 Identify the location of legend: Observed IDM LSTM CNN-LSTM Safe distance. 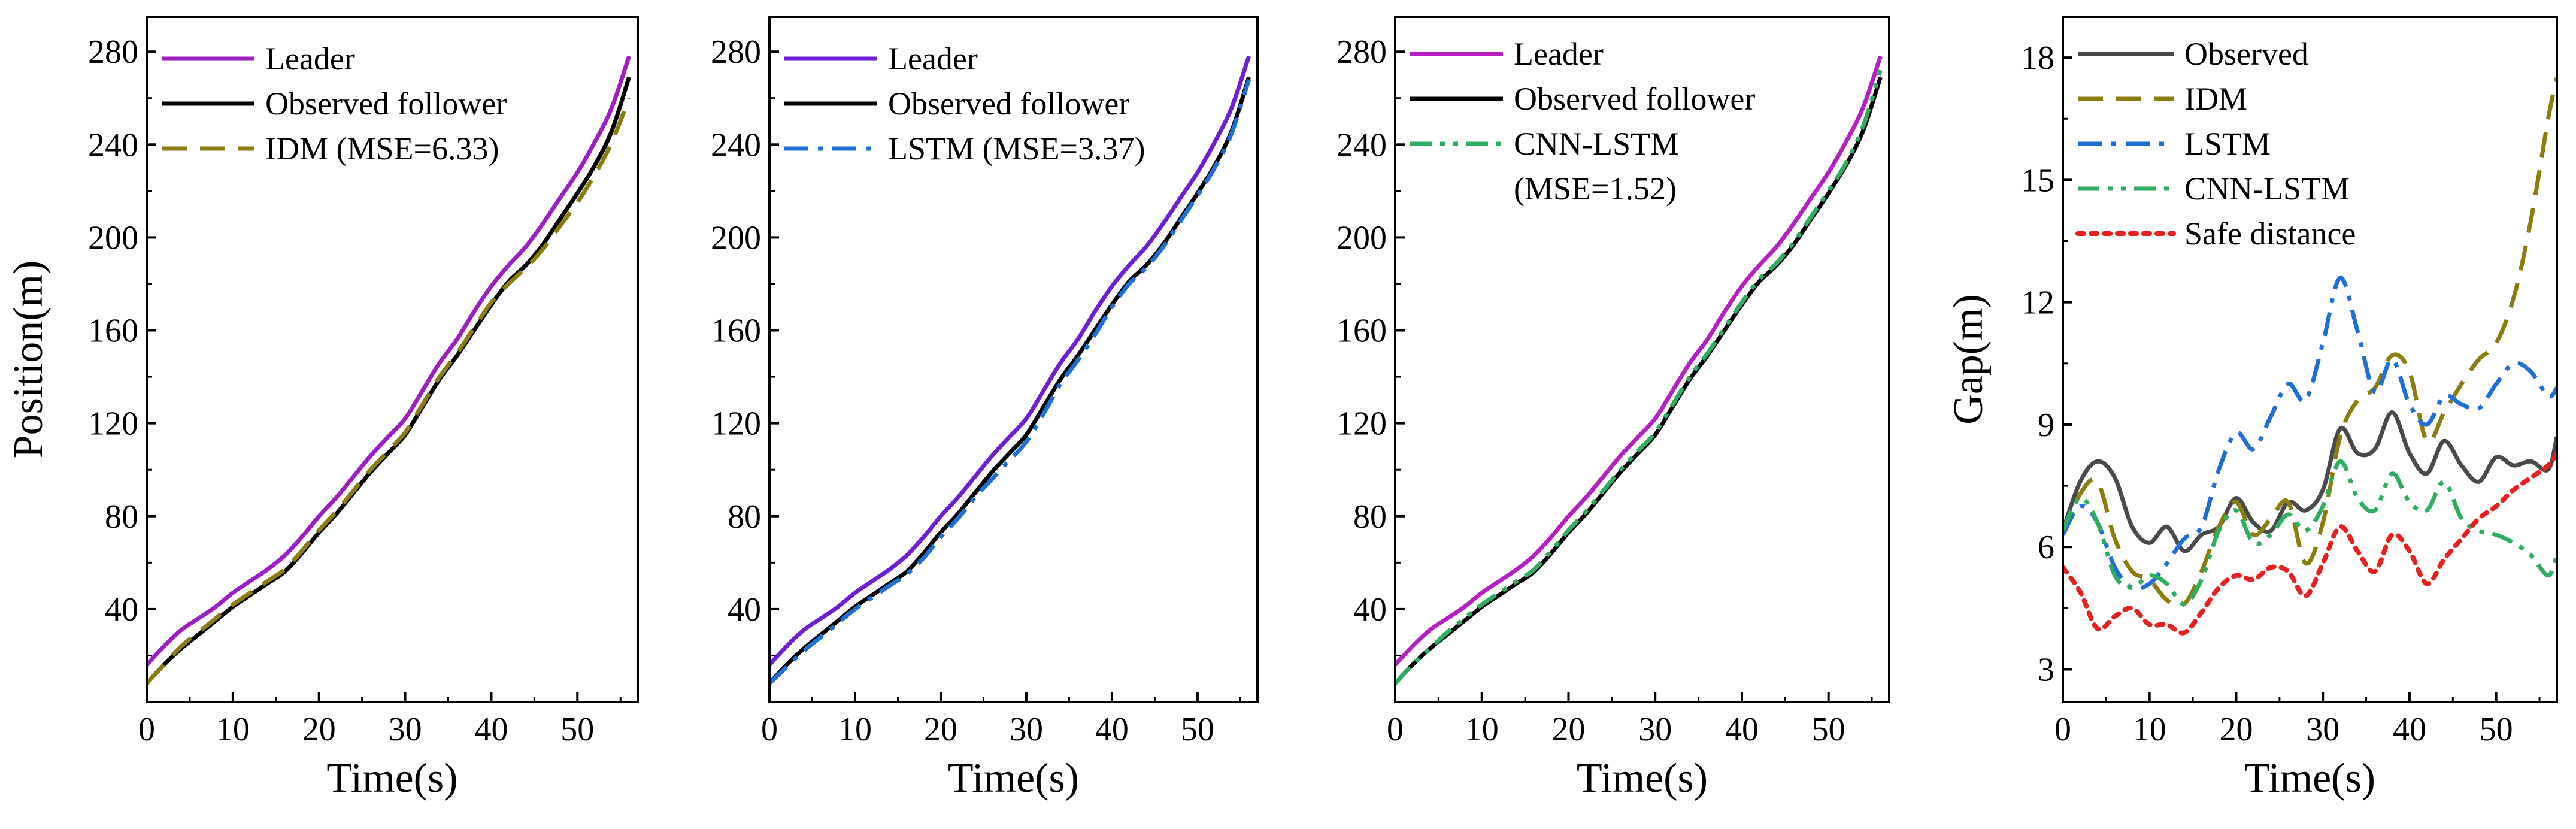
(2215, 144).